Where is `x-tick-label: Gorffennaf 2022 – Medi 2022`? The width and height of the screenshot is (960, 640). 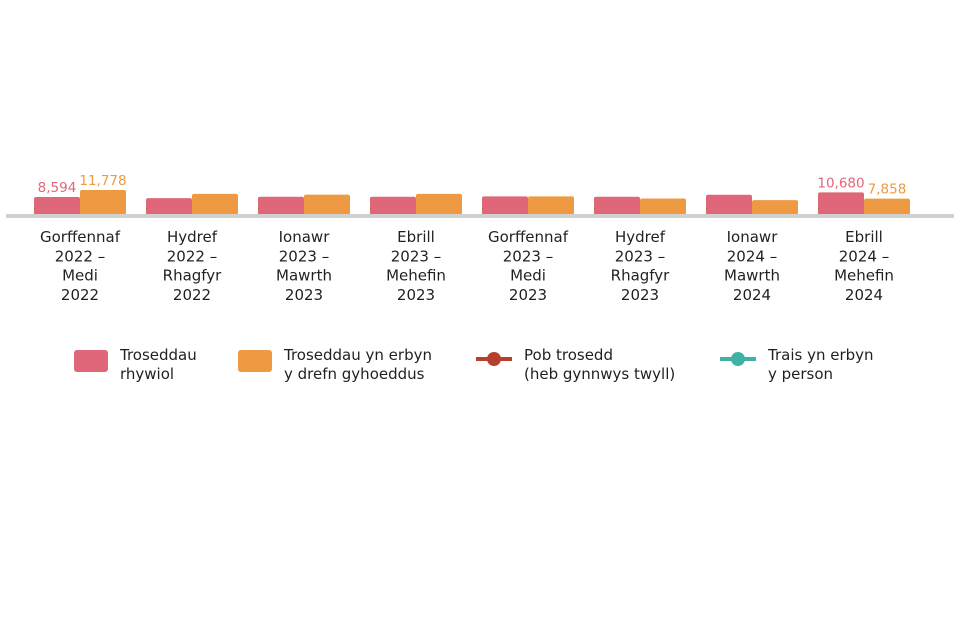 x-tick-label: Gorffennaf 2022 – Medi 2022 is located at coordinates (80, 266).